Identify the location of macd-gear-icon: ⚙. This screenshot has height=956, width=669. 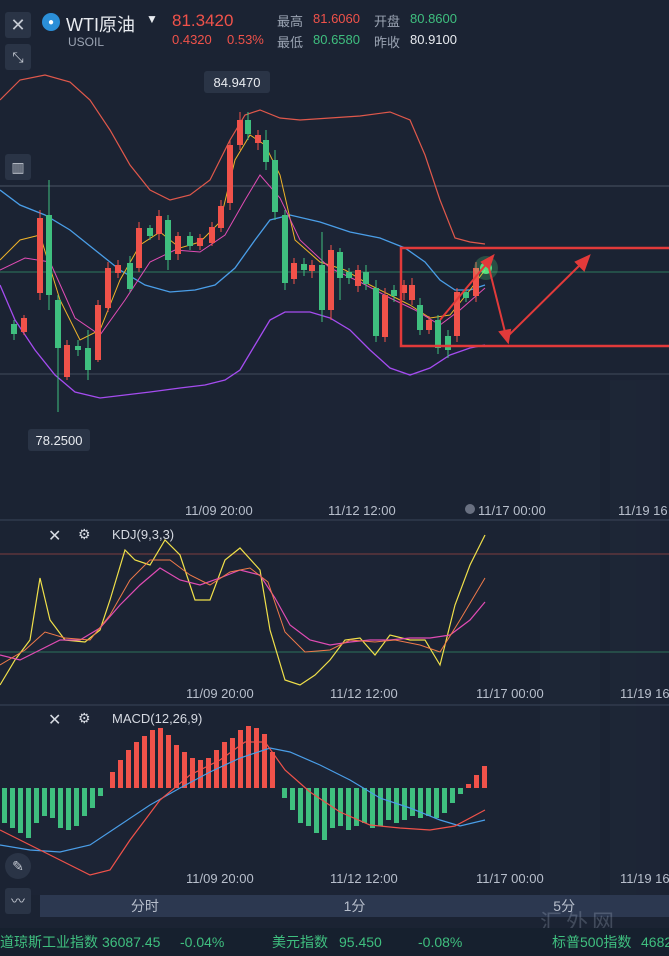
(84, 718).